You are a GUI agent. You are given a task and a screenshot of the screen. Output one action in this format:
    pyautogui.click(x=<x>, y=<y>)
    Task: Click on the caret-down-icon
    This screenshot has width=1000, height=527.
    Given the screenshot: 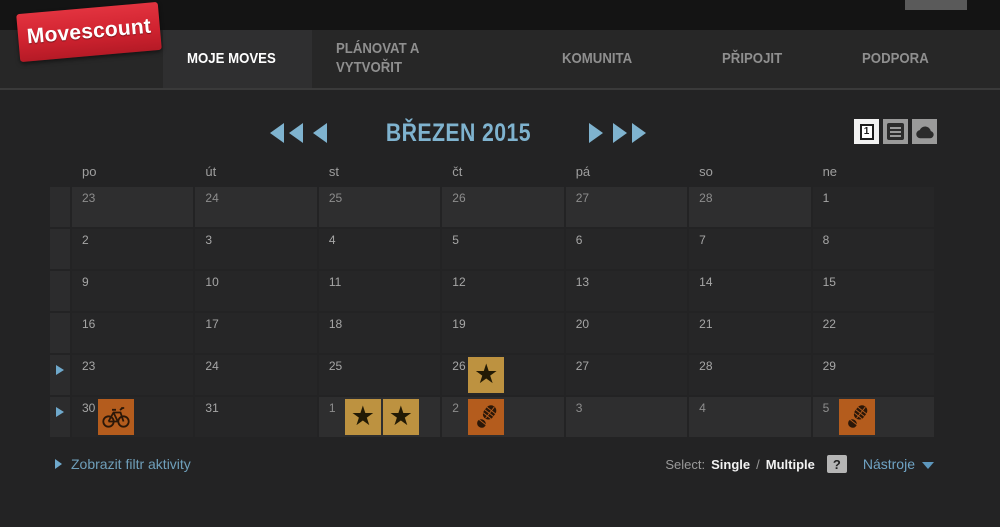 What is the action you would take?
    pyautogui.click(x=928, y=465)
    